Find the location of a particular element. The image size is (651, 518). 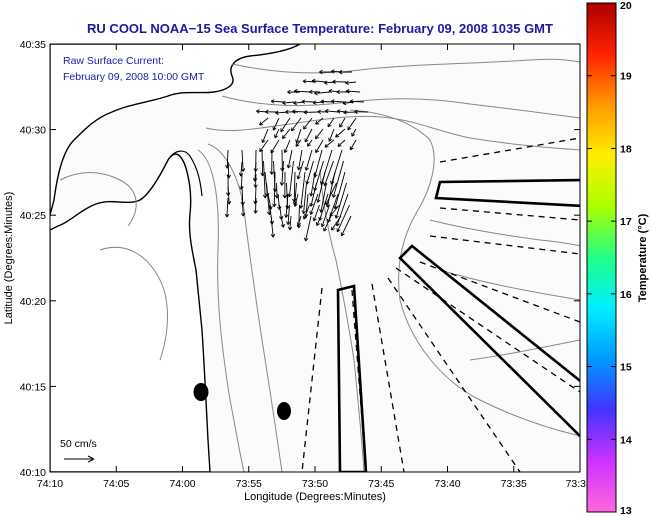

scale-arrow is located at coordinates (79, 459).